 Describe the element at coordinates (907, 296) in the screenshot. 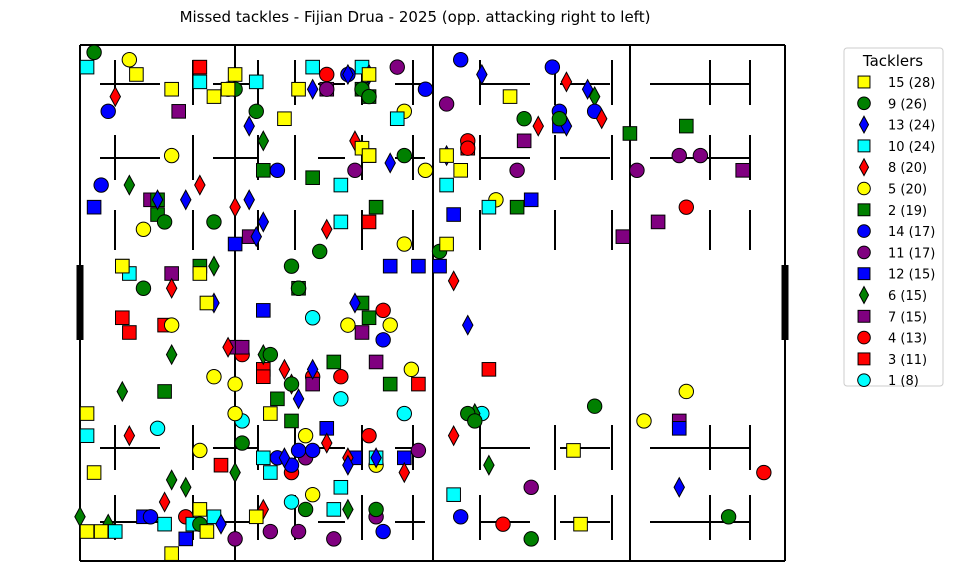

I see `legend-label: 6 (15)` at that location.